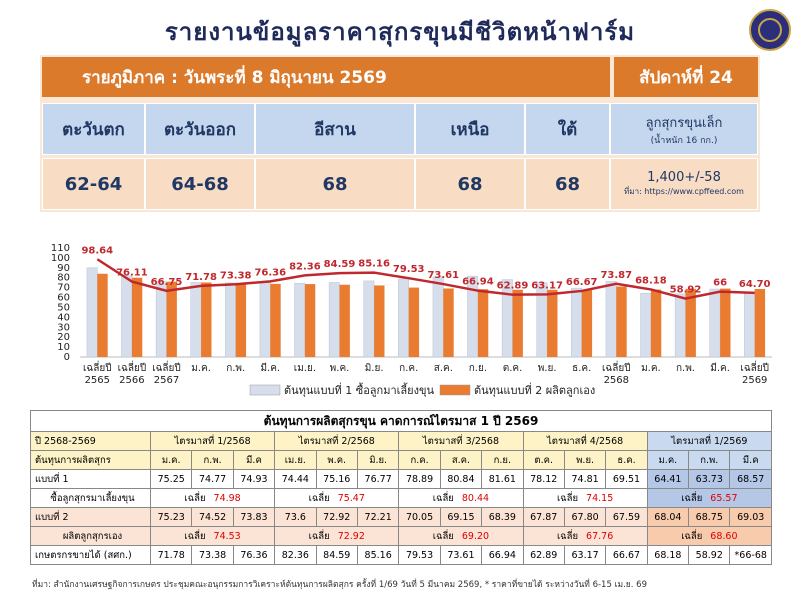 Image resolution: width=800 pixels, height=600 pixels. I want to click on table-value: 78.12, so click(543, 479).